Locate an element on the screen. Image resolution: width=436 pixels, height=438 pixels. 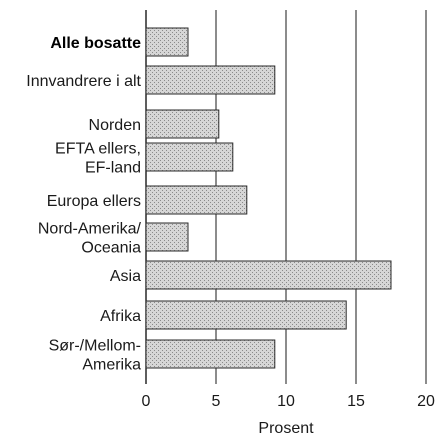
x-tick-label-0: 0 is located at coordinates (146, 401).